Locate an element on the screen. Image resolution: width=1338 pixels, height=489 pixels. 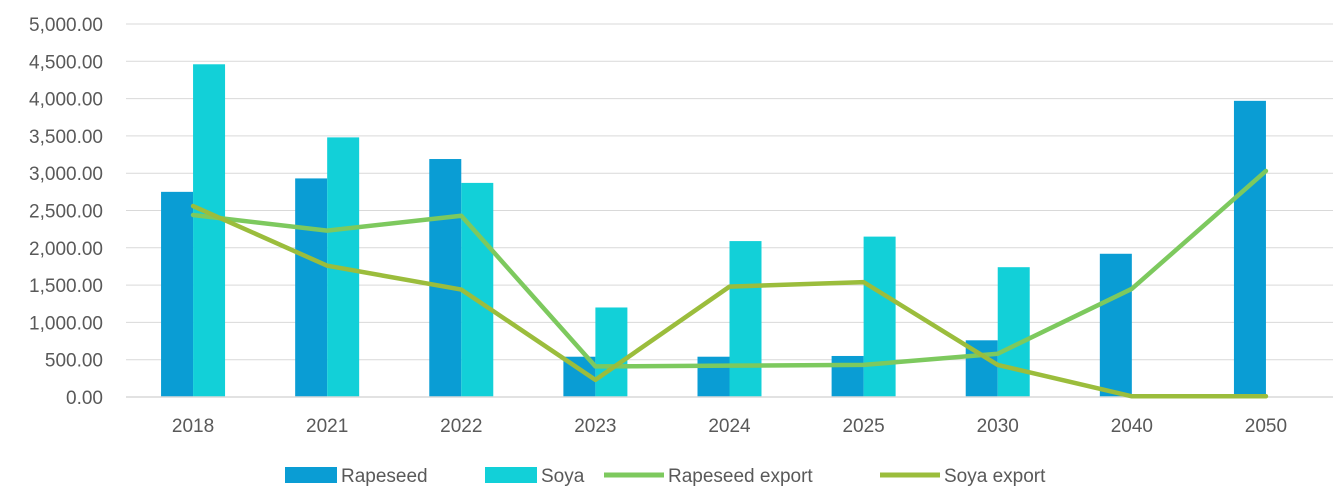
x-axis-ticks: 2018 2021 2022 2023 2024 2025 2030 2040 2050 is located at coordinates (729, 426).